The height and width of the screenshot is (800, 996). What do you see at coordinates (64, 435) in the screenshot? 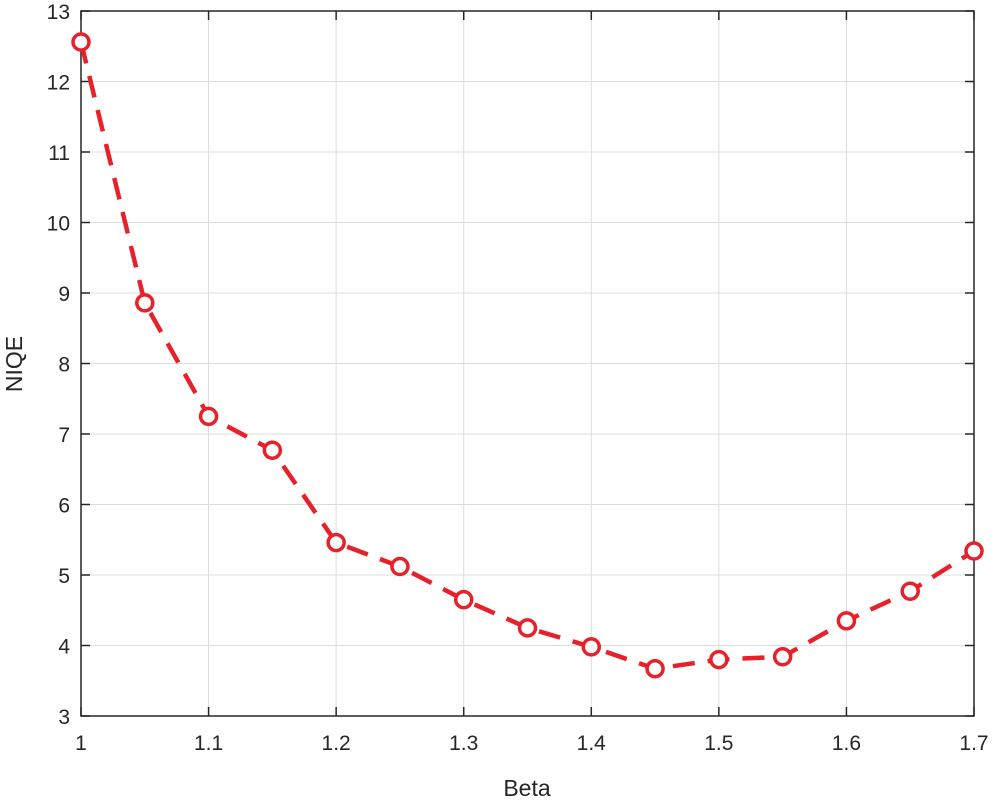
I see `y-tick-label: 7` at bounding box center [64, 435].